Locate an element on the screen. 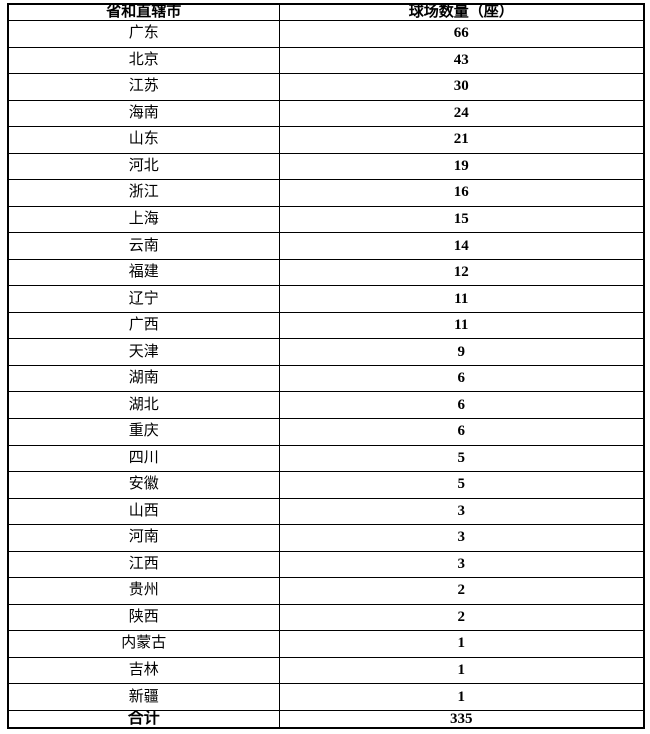  count-cell: 24 is located at coordinates (461, 113).